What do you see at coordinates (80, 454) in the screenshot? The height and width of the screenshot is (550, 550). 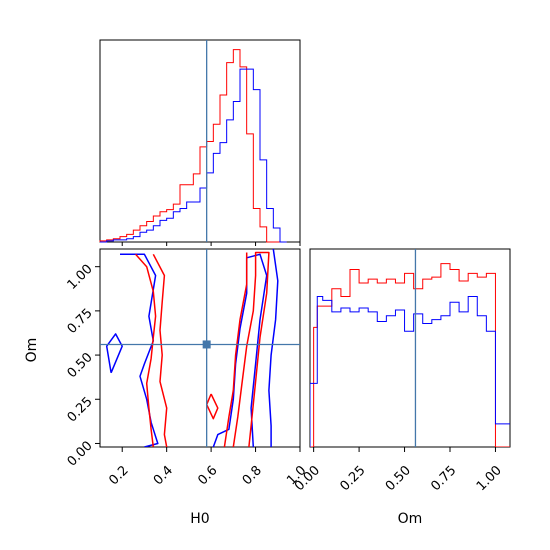 I see `contour-y-tick-label-0: 0.00` at bounding box center [80, 454].